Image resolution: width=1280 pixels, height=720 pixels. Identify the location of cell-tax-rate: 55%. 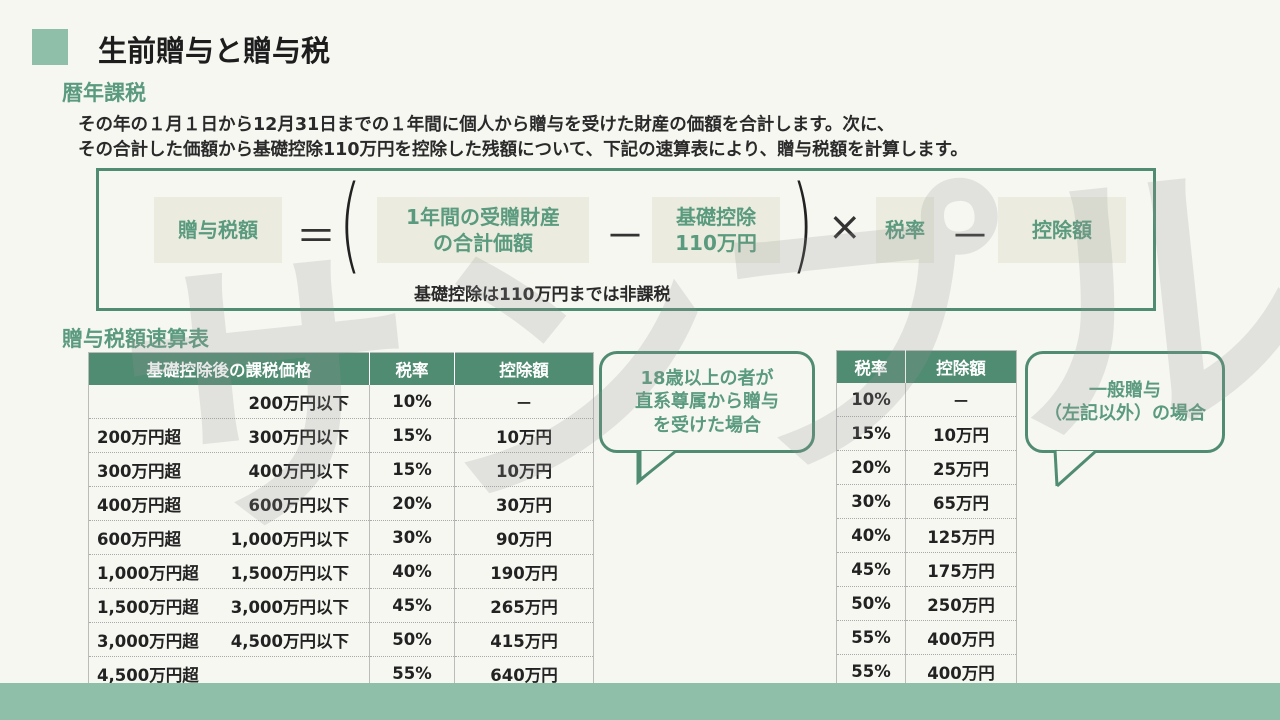
(871, 637).